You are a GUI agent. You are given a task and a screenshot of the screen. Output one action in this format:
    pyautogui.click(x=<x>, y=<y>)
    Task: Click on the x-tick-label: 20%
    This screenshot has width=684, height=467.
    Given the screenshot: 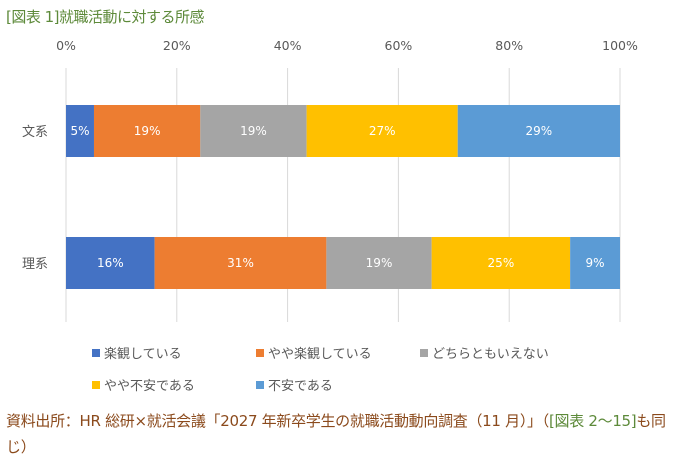 What is the action you would take?
    pyautogui.click(x=177, y=45)
    